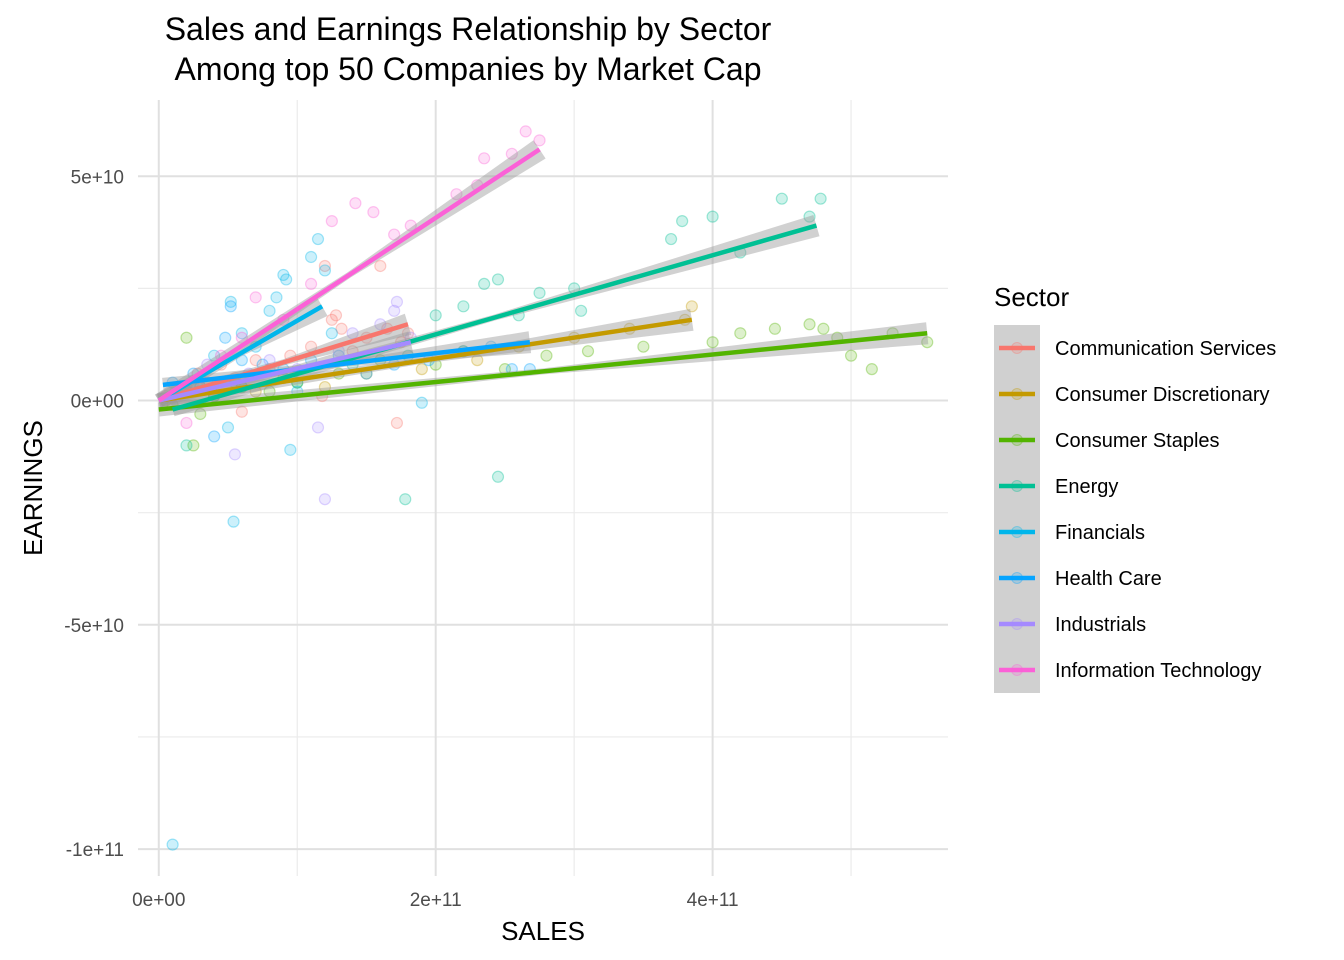 The image size is (1344, 960). I want to click on y-tick-label: 0e+00, so click(97, 402).